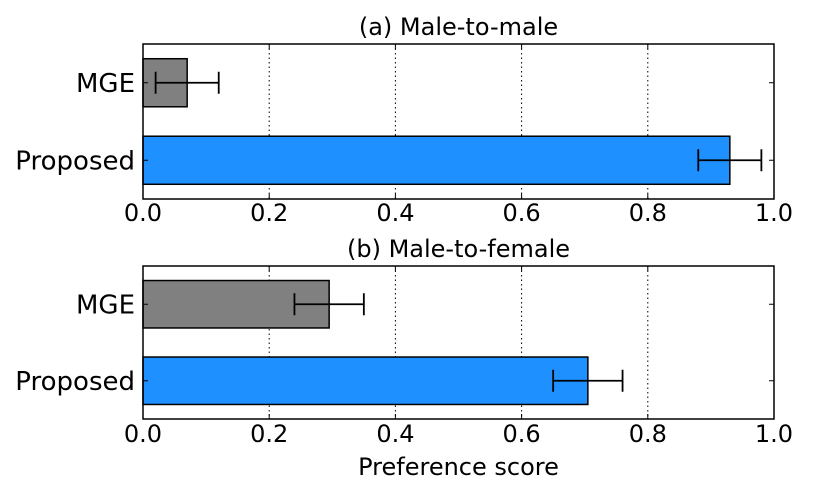 This screenshot has width=814, height=484. I want to click on chart-title: (b) Male-to-female, so click(458, 249).